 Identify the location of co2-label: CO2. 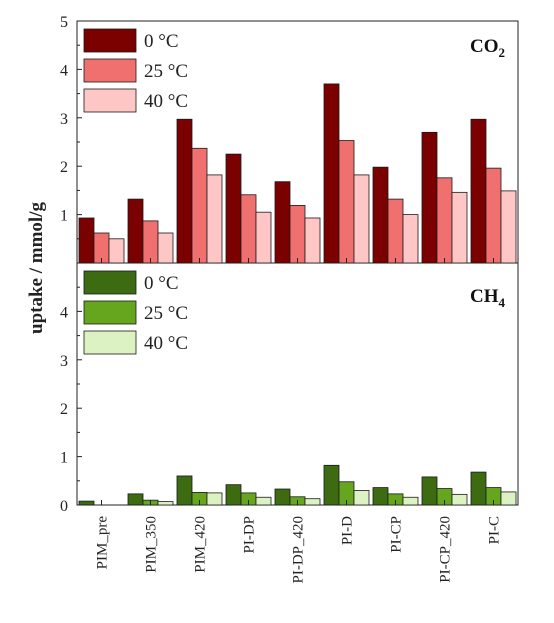
(487, 48).